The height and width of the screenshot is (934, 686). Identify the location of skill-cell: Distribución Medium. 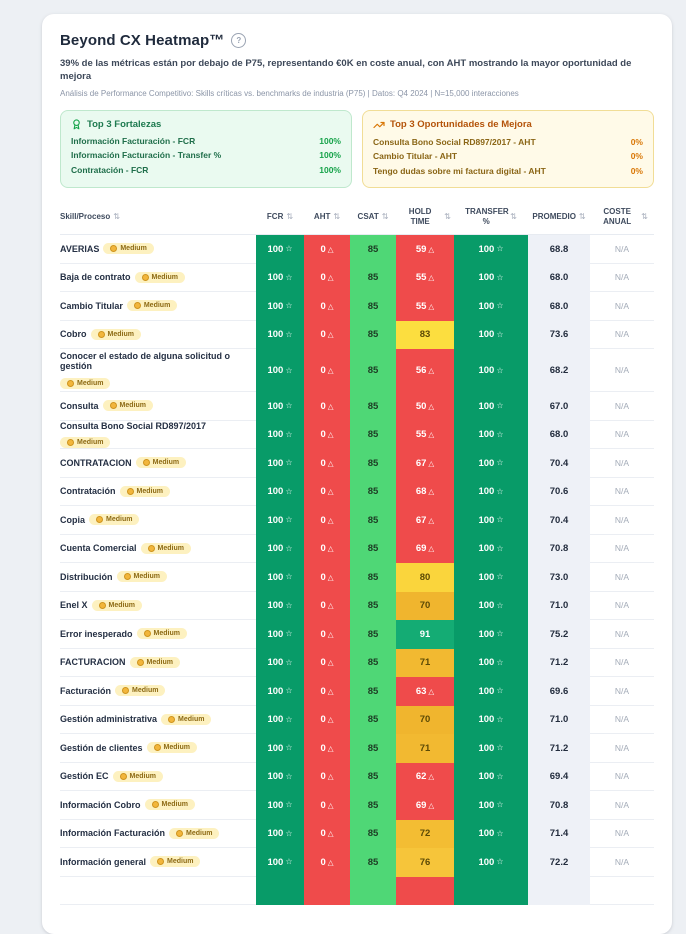
(158, 577).